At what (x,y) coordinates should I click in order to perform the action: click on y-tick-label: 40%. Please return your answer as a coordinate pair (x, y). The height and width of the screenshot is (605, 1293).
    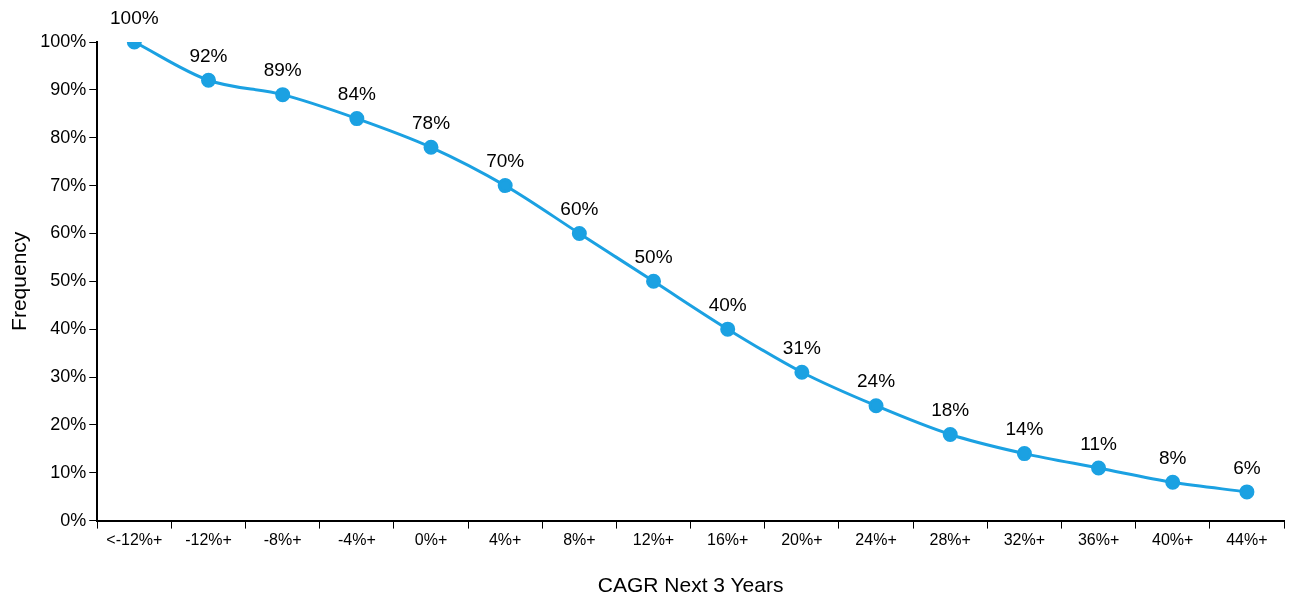
    Looking at the image, I should click on (68, 328).